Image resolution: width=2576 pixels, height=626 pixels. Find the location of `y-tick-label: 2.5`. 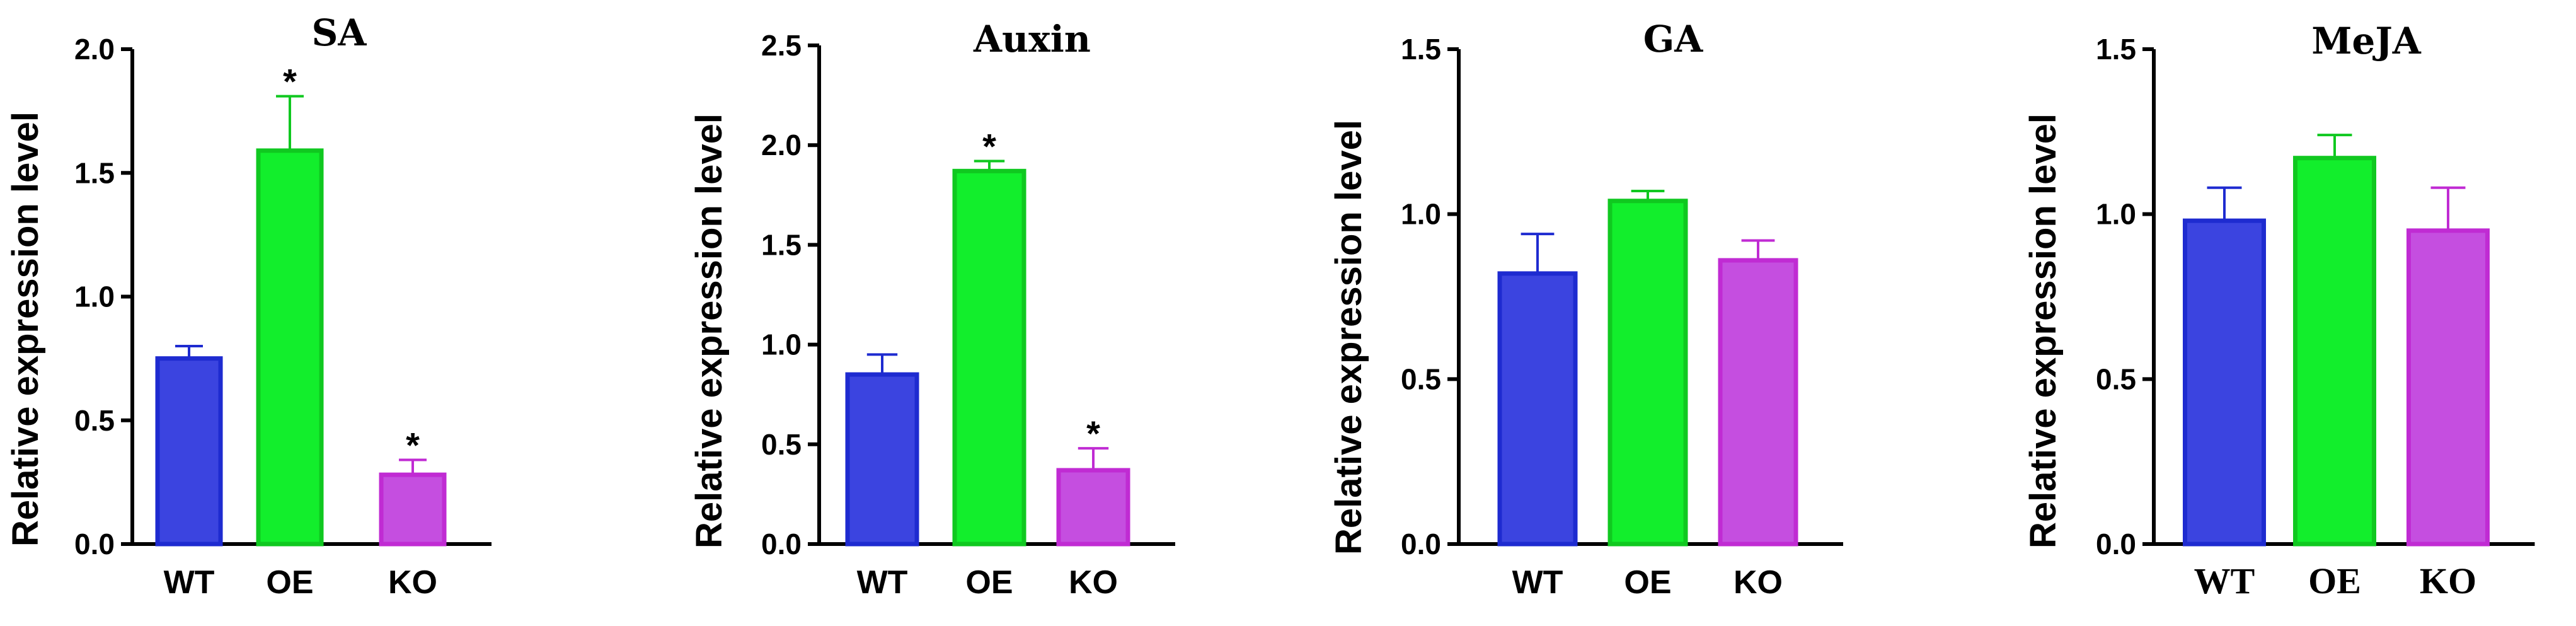

y-tick-label: 2.5 is located at coordinates (781, 45).